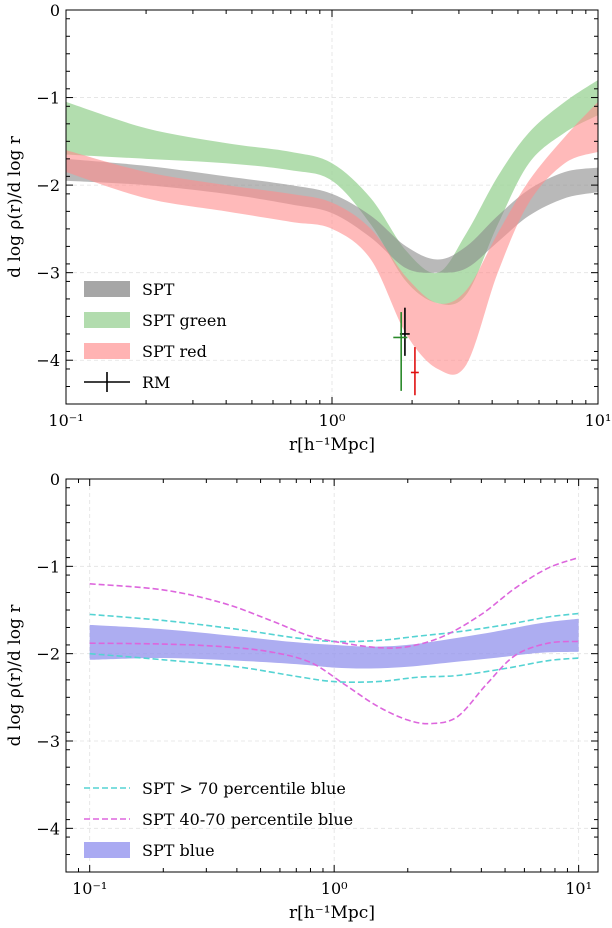  What do you see at coordinates (15, 206) in the screenshot?
I see `top-y-axis-label: d log ρ(r)/d log r` at bounding box center [15, 206].